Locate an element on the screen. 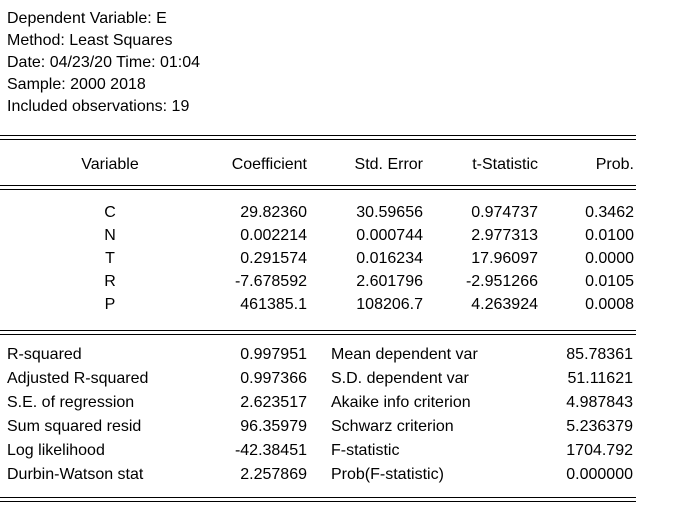  stat-value: 5.236379 is located at coordinates (599, 426).